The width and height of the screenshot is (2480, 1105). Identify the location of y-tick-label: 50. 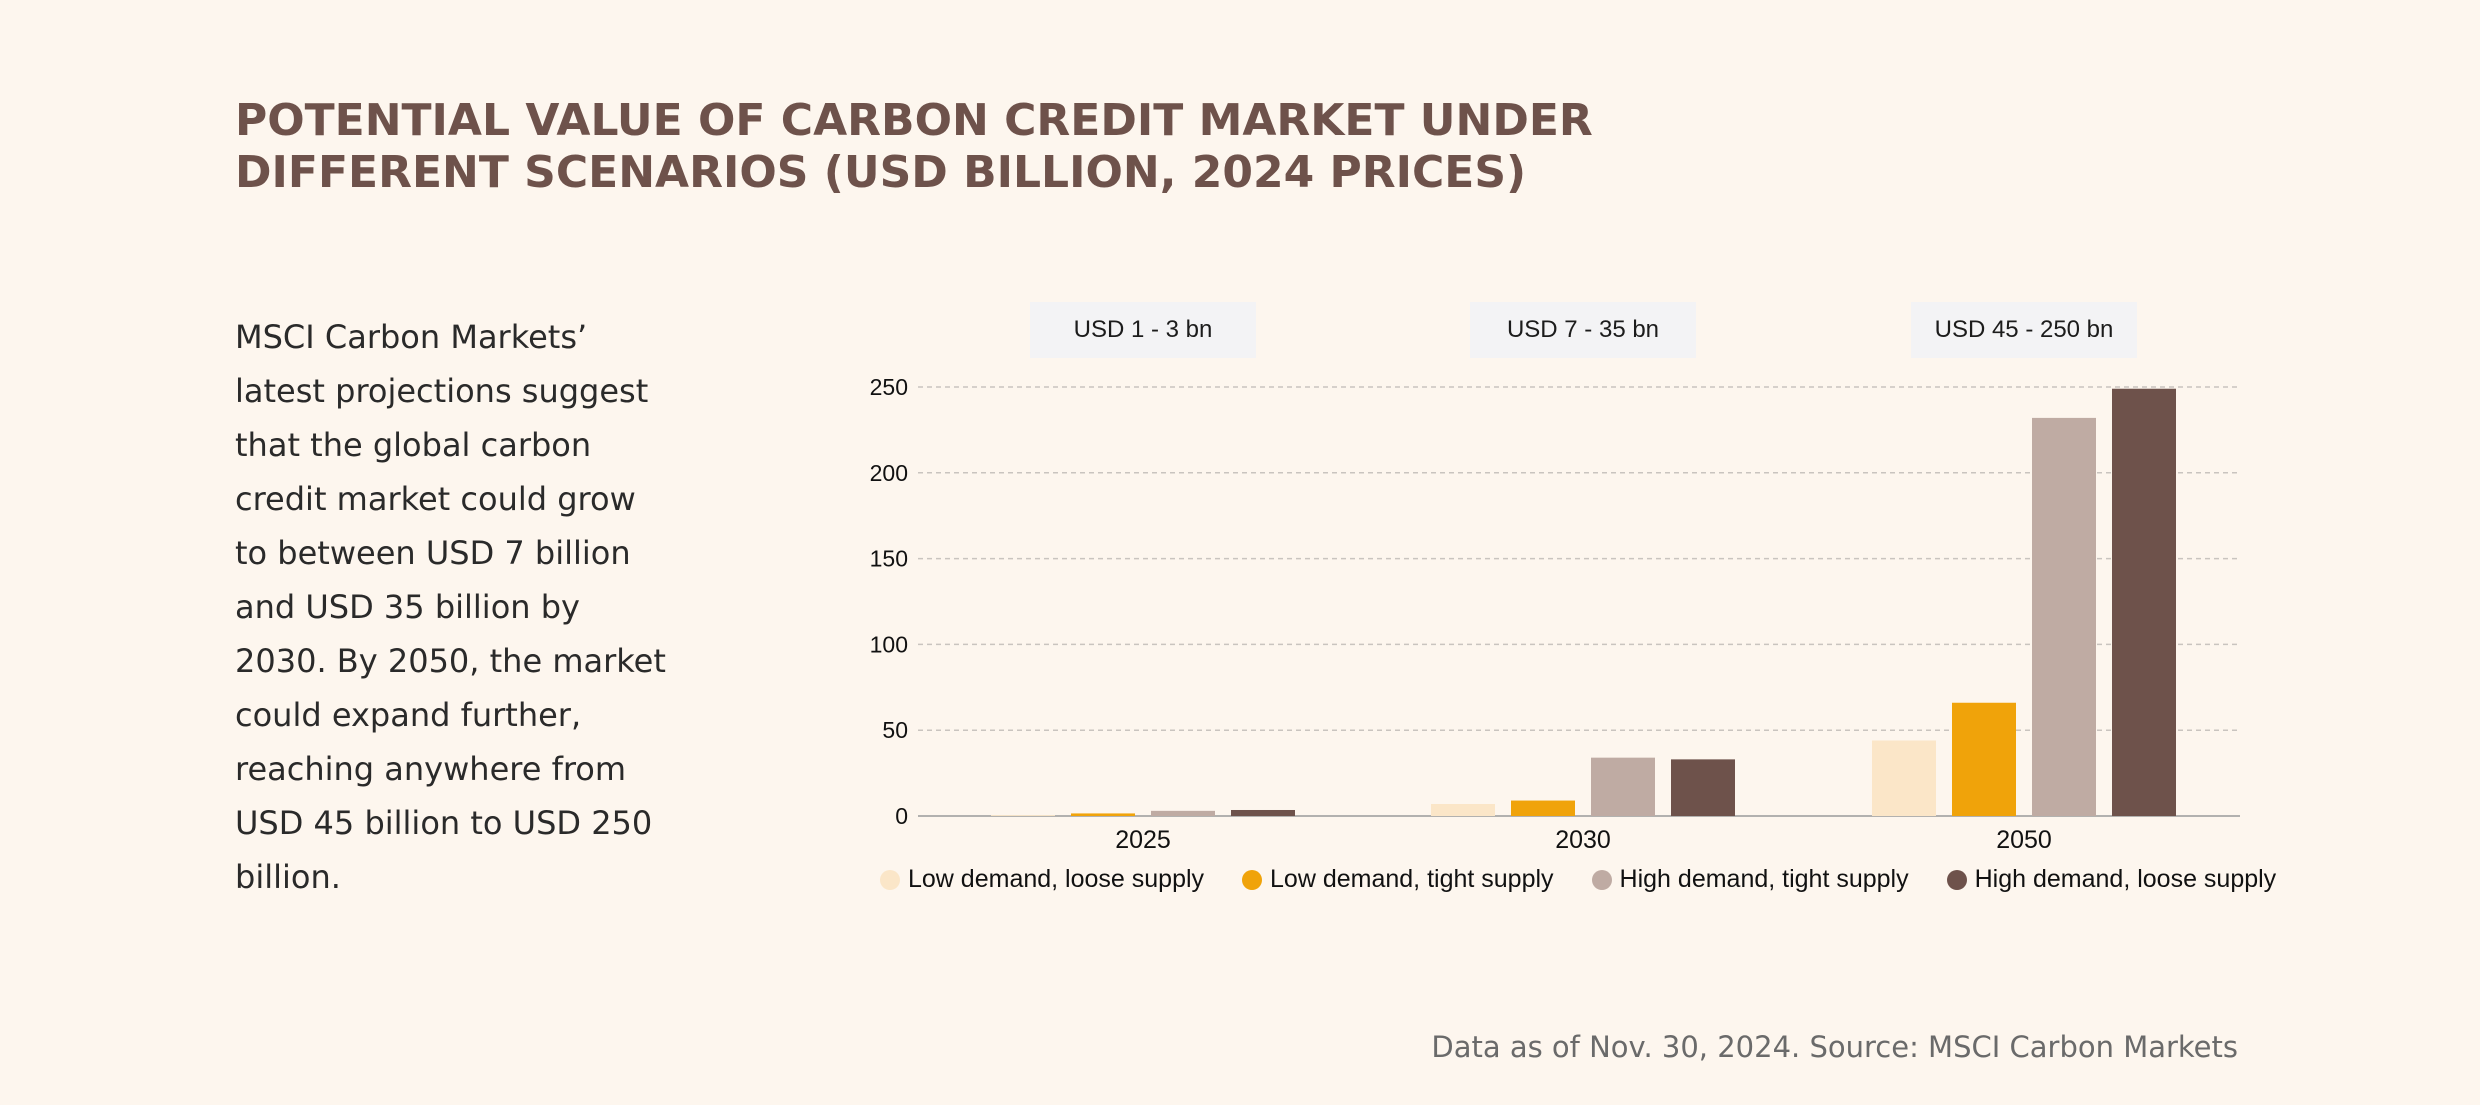
(895, 730).